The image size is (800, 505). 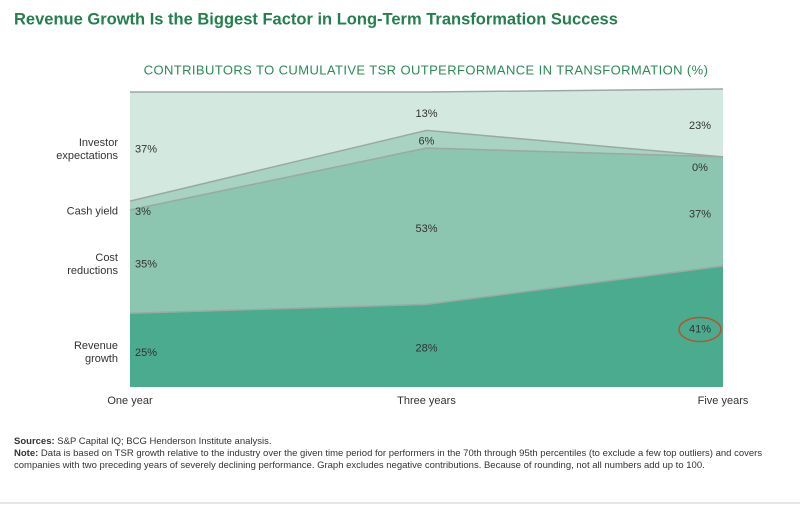 What do you see at coordinates (26, 453) in the screenshot?
I see `note-label: Note:` at bounding box center [26, 453].